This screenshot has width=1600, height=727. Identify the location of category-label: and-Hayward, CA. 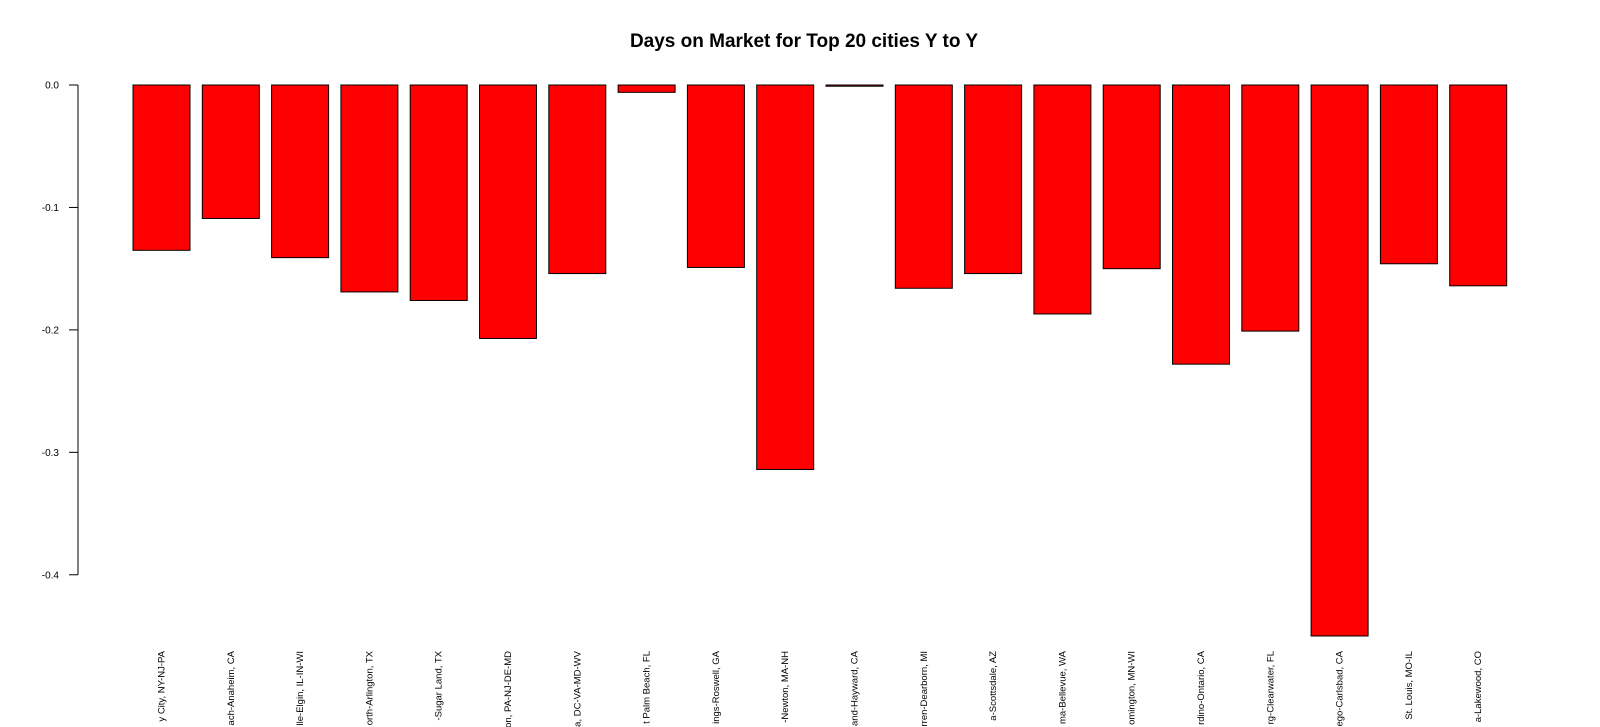
(855, 688).